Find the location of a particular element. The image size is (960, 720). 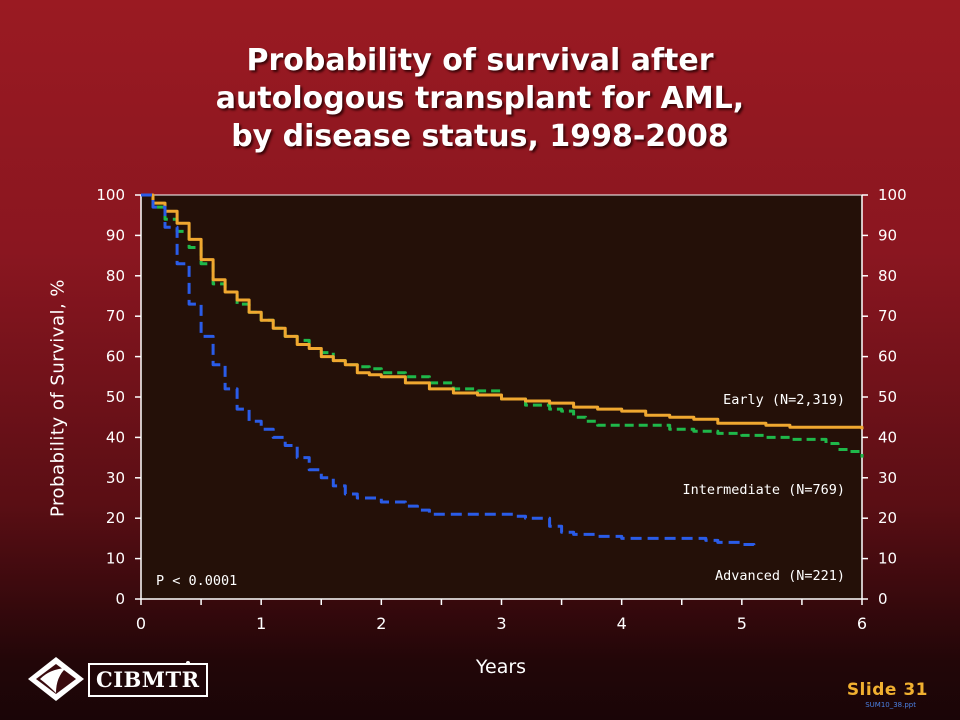

y-tick-label-left: 0 is located at coordinates (120, 599).